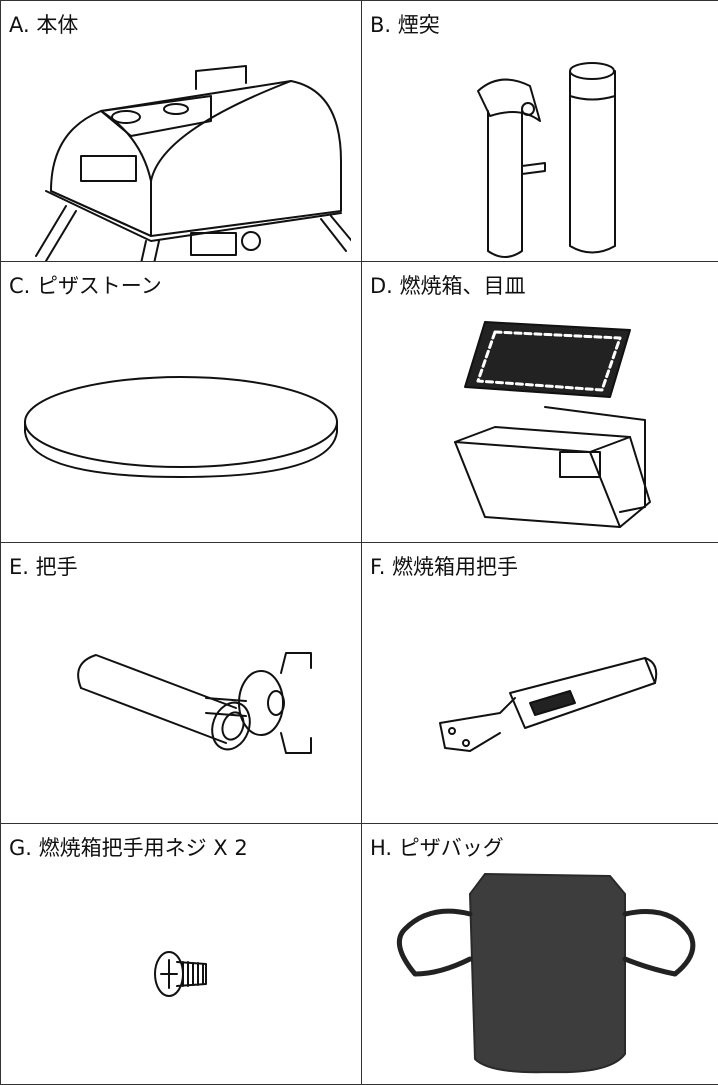  I want to click on part-cell: A. 本体, so click(181, 131).